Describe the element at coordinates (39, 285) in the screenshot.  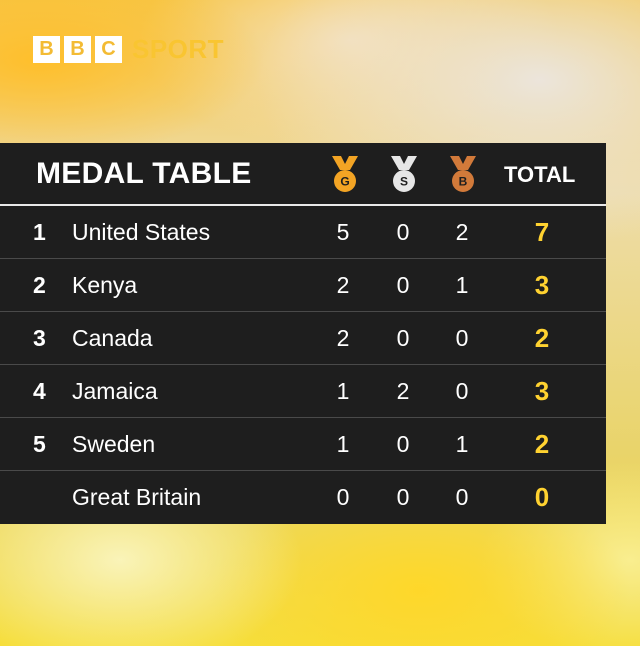
I see `rank-cell: 2` at that location.